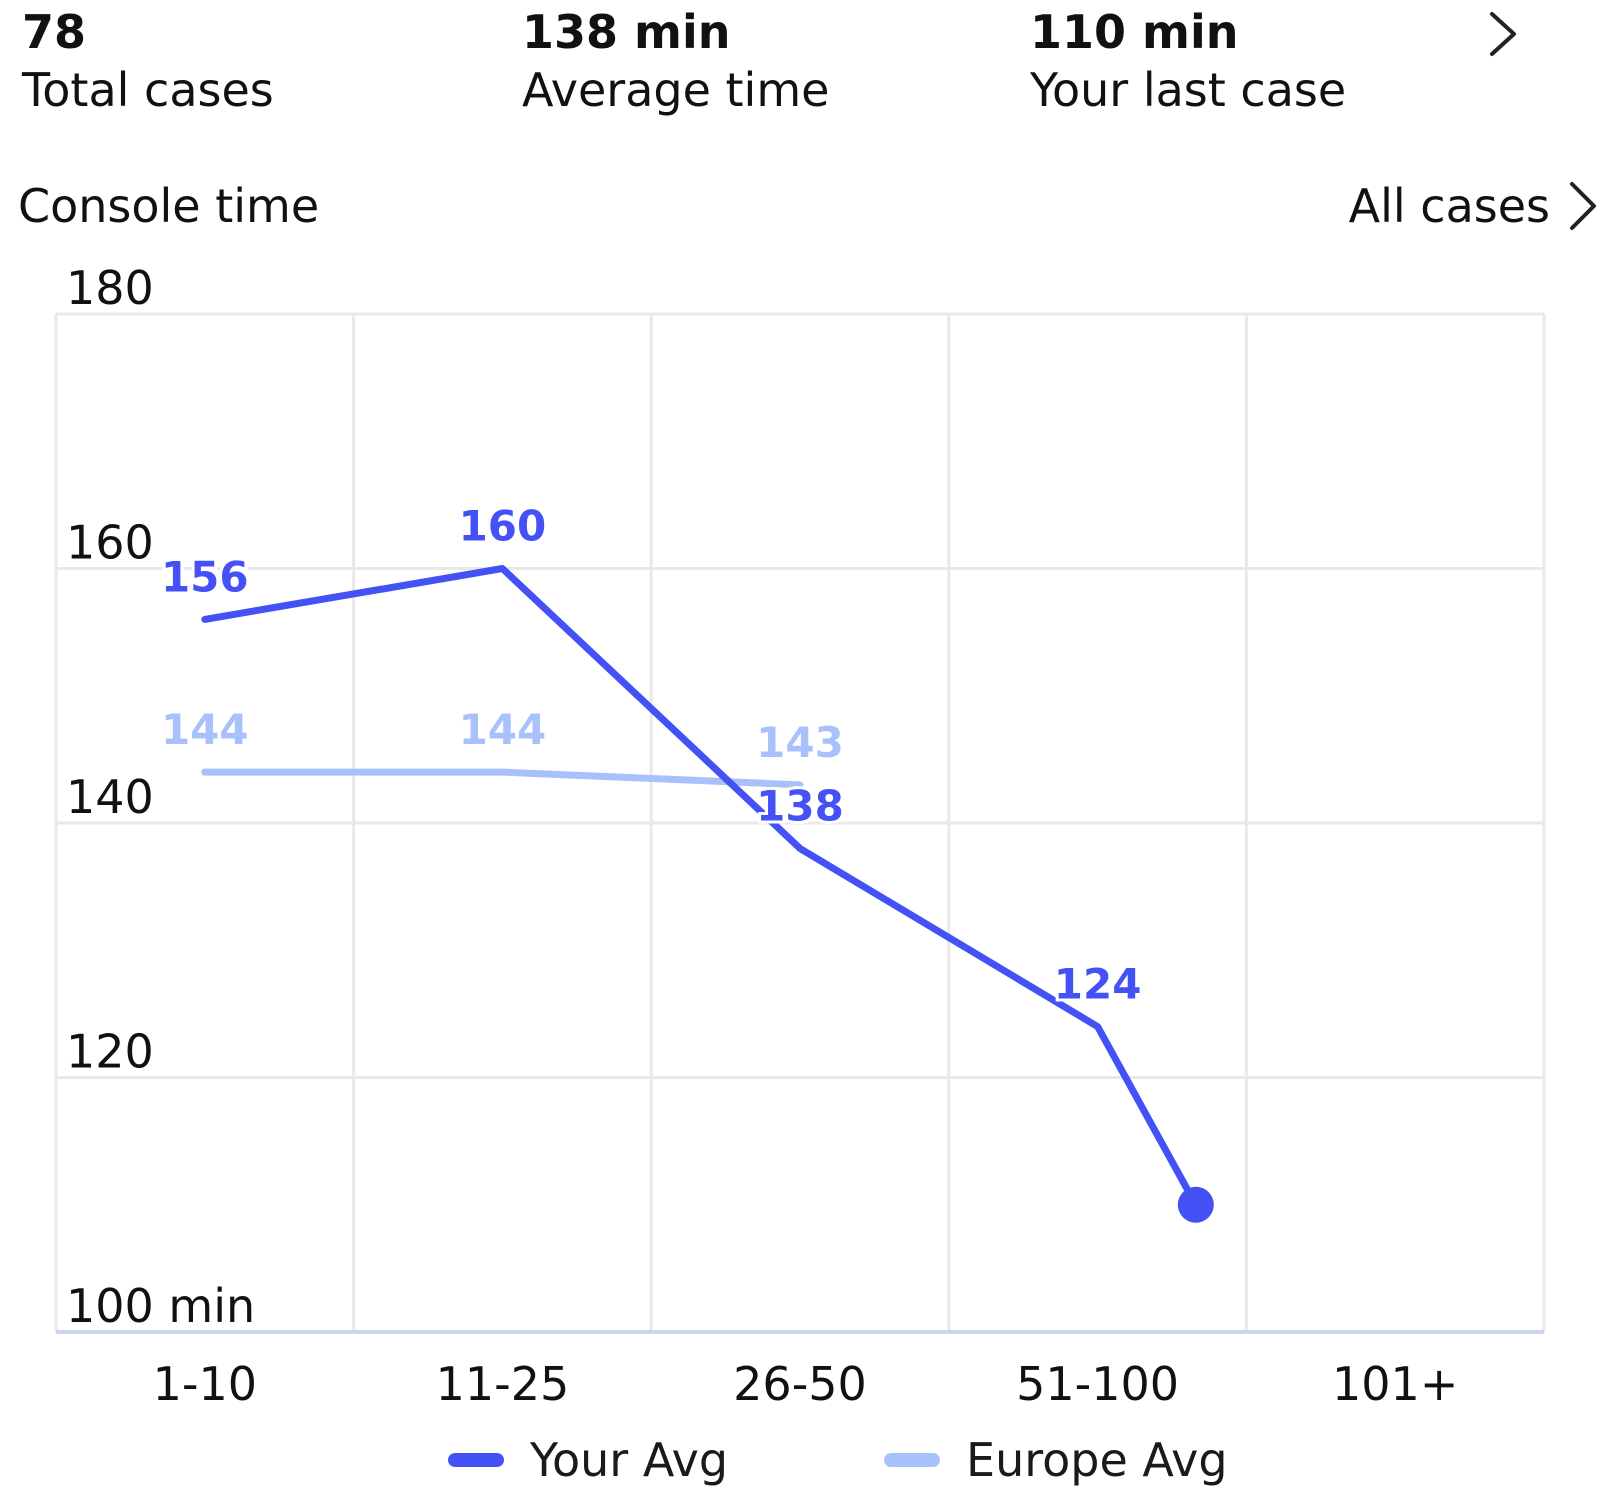 The width and height of the screenshot is (1604, 1488). I want to click on x-tick-label: 101+, so click(1395, 1384).